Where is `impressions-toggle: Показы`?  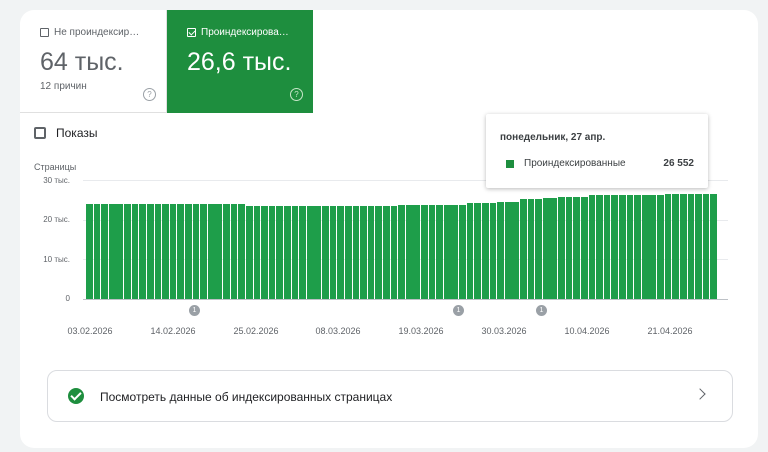 impressions-toggle: Показы is located at coordinates (65, 133).